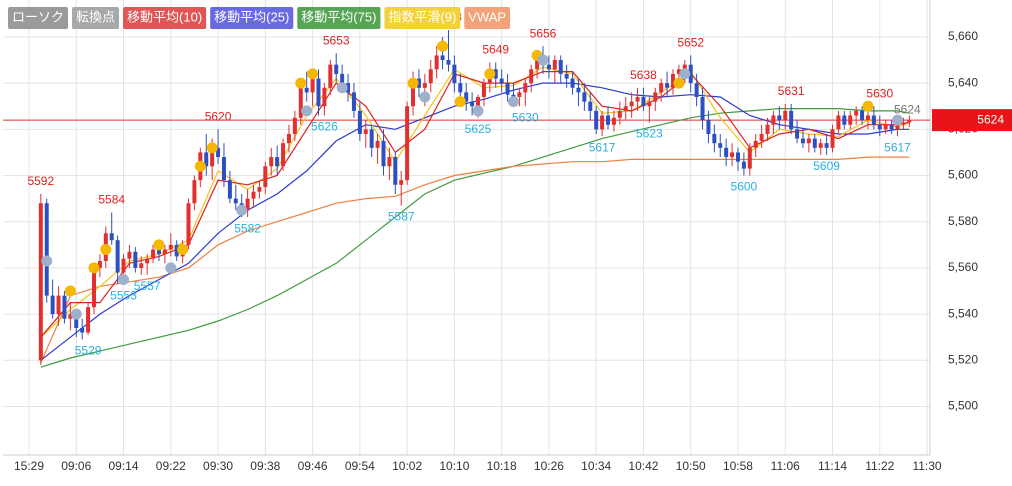  What do you see at coordinates (963, 175) in the screenshot?
I see `y-tick-label: 5,600` at bounding box center [963, 175].